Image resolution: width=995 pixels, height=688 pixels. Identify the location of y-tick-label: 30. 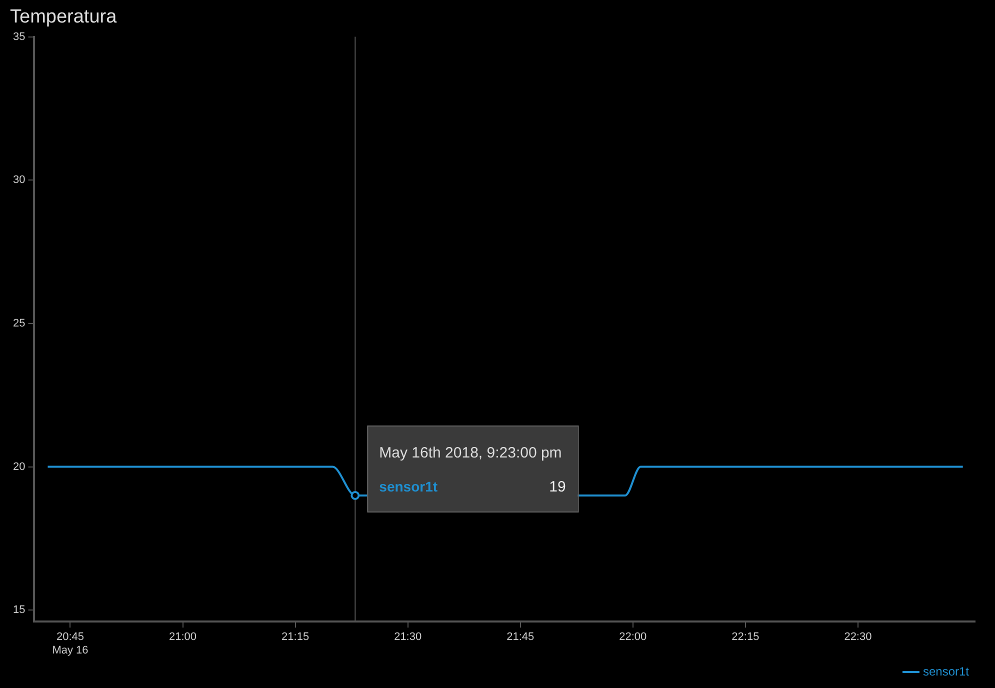
(19, 180).